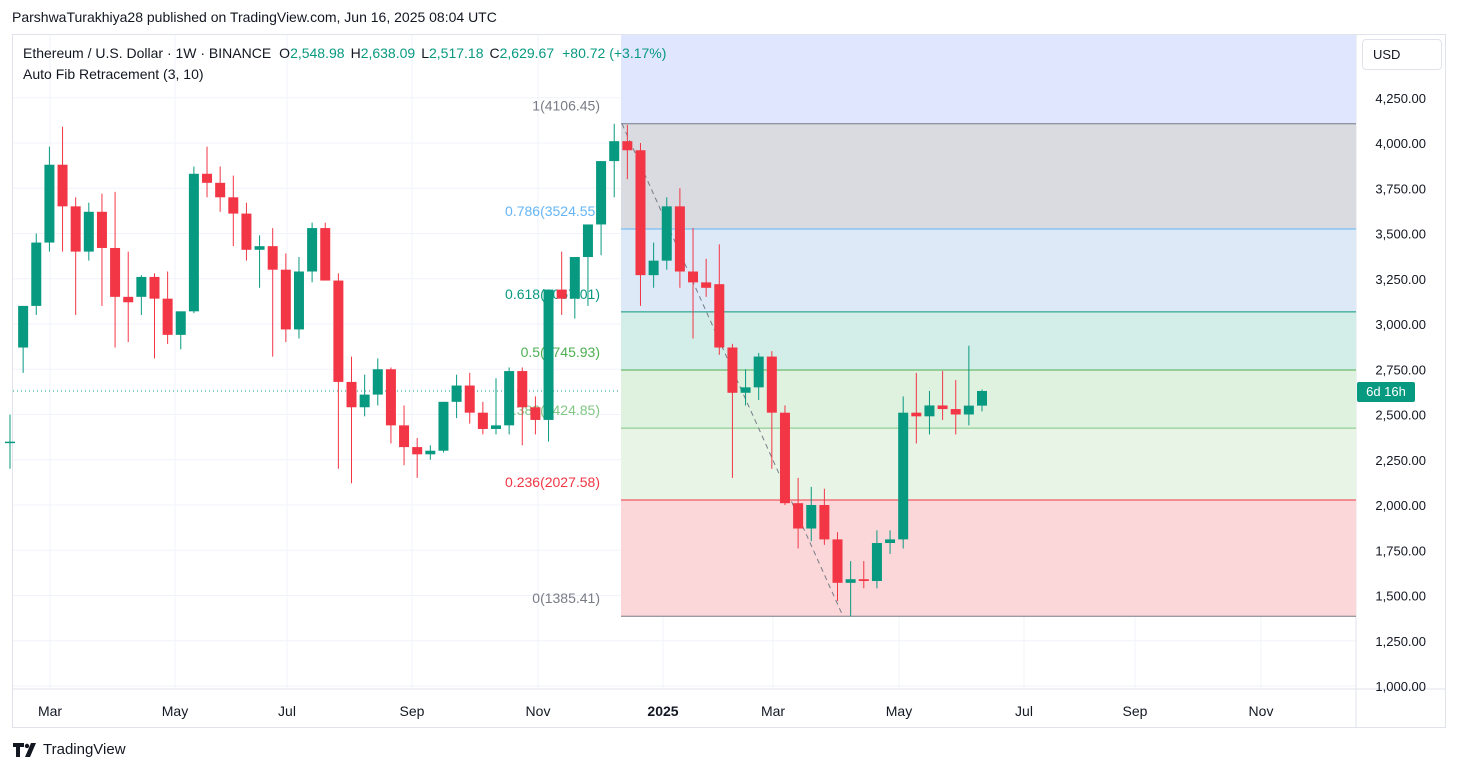 The width and height of the screenshot is (1460, 772). Describe the element at coordinates (1400, 550) in the screenshot. I see `y-tick-label: 1,750.00` at that location.